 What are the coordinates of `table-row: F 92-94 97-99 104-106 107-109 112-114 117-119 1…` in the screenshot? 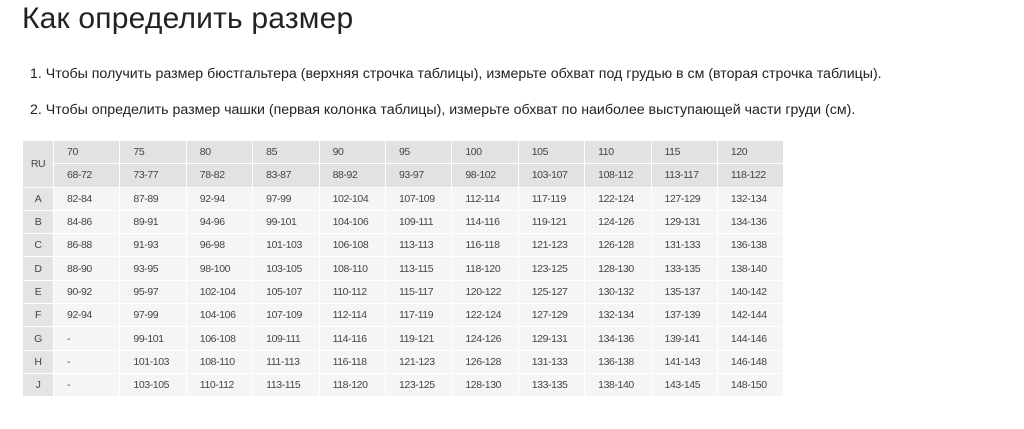 It's located at (403, 315).